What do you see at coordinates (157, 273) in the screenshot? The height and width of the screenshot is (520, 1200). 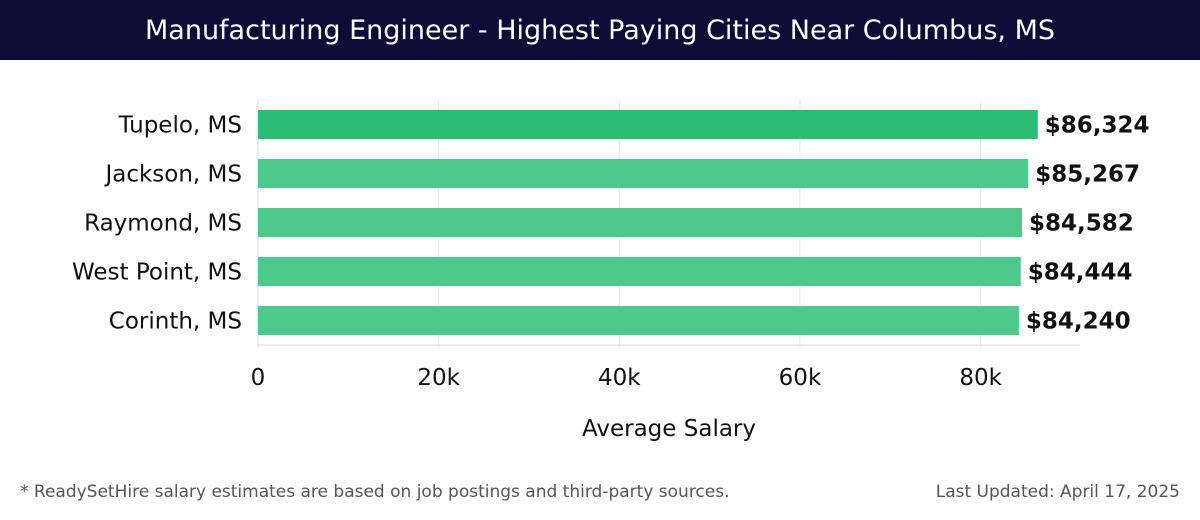 I see `category-label: West Point, MS` at bounding box center [157, 273].